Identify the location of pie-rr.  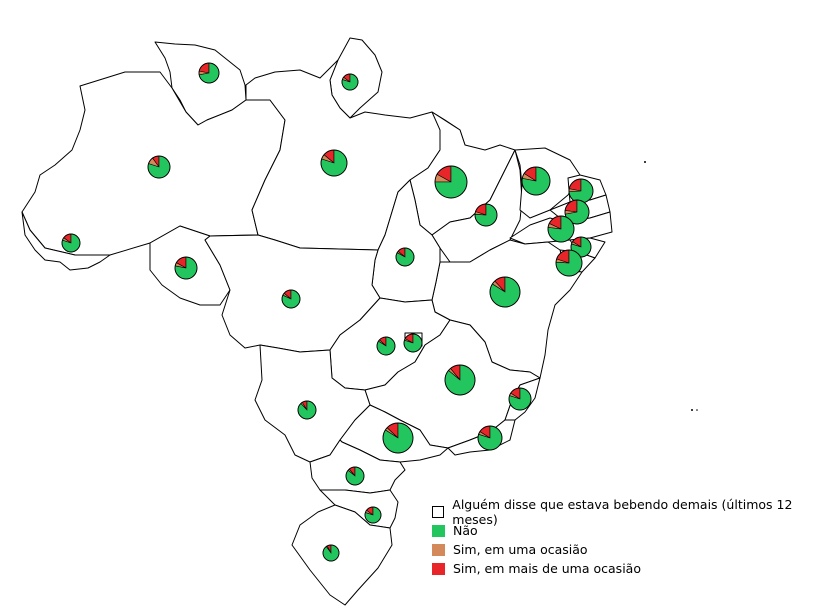
(209, 73).